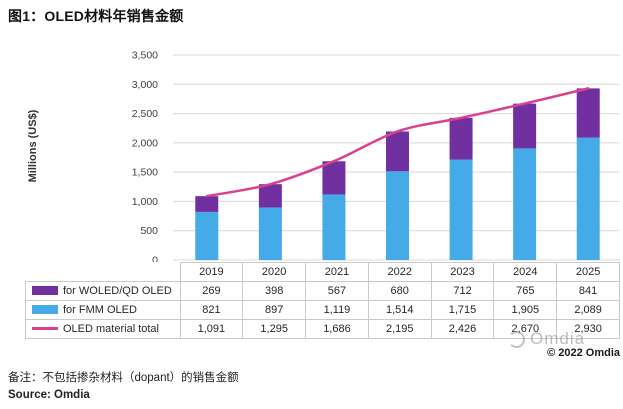 This screenshot has height=409, width=623. I want to click on value-cell: 712, so click(462, 290).